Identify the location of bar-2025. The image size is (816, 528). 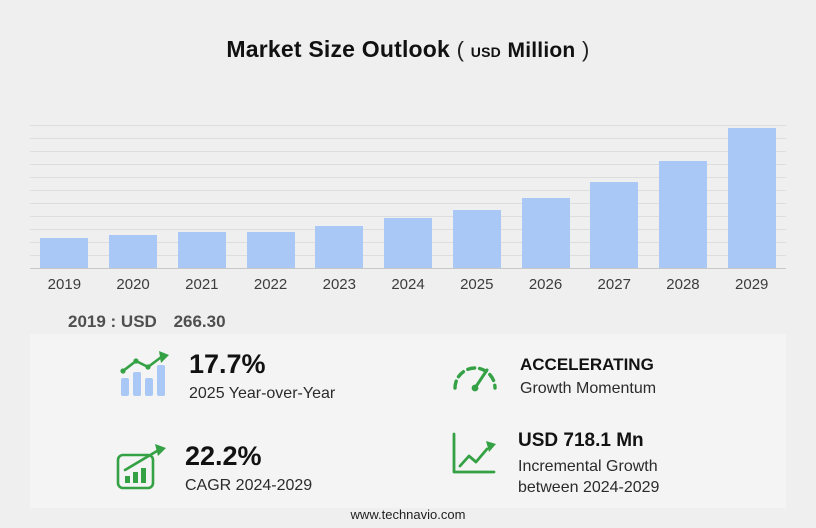
(476, 238).